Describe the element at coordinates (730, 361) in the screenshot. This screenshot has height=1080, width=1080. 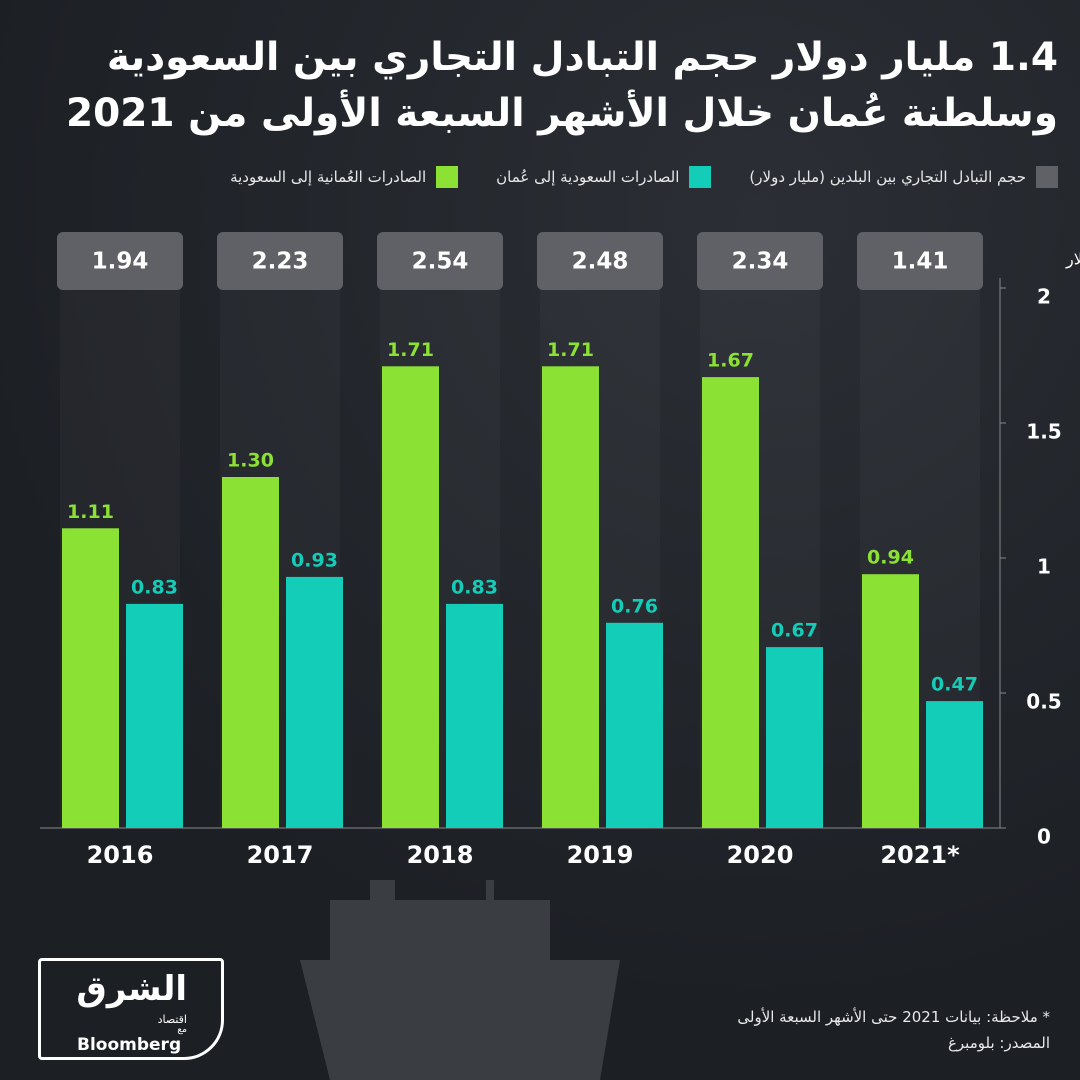
I see `value-label: 1.67` at that location.